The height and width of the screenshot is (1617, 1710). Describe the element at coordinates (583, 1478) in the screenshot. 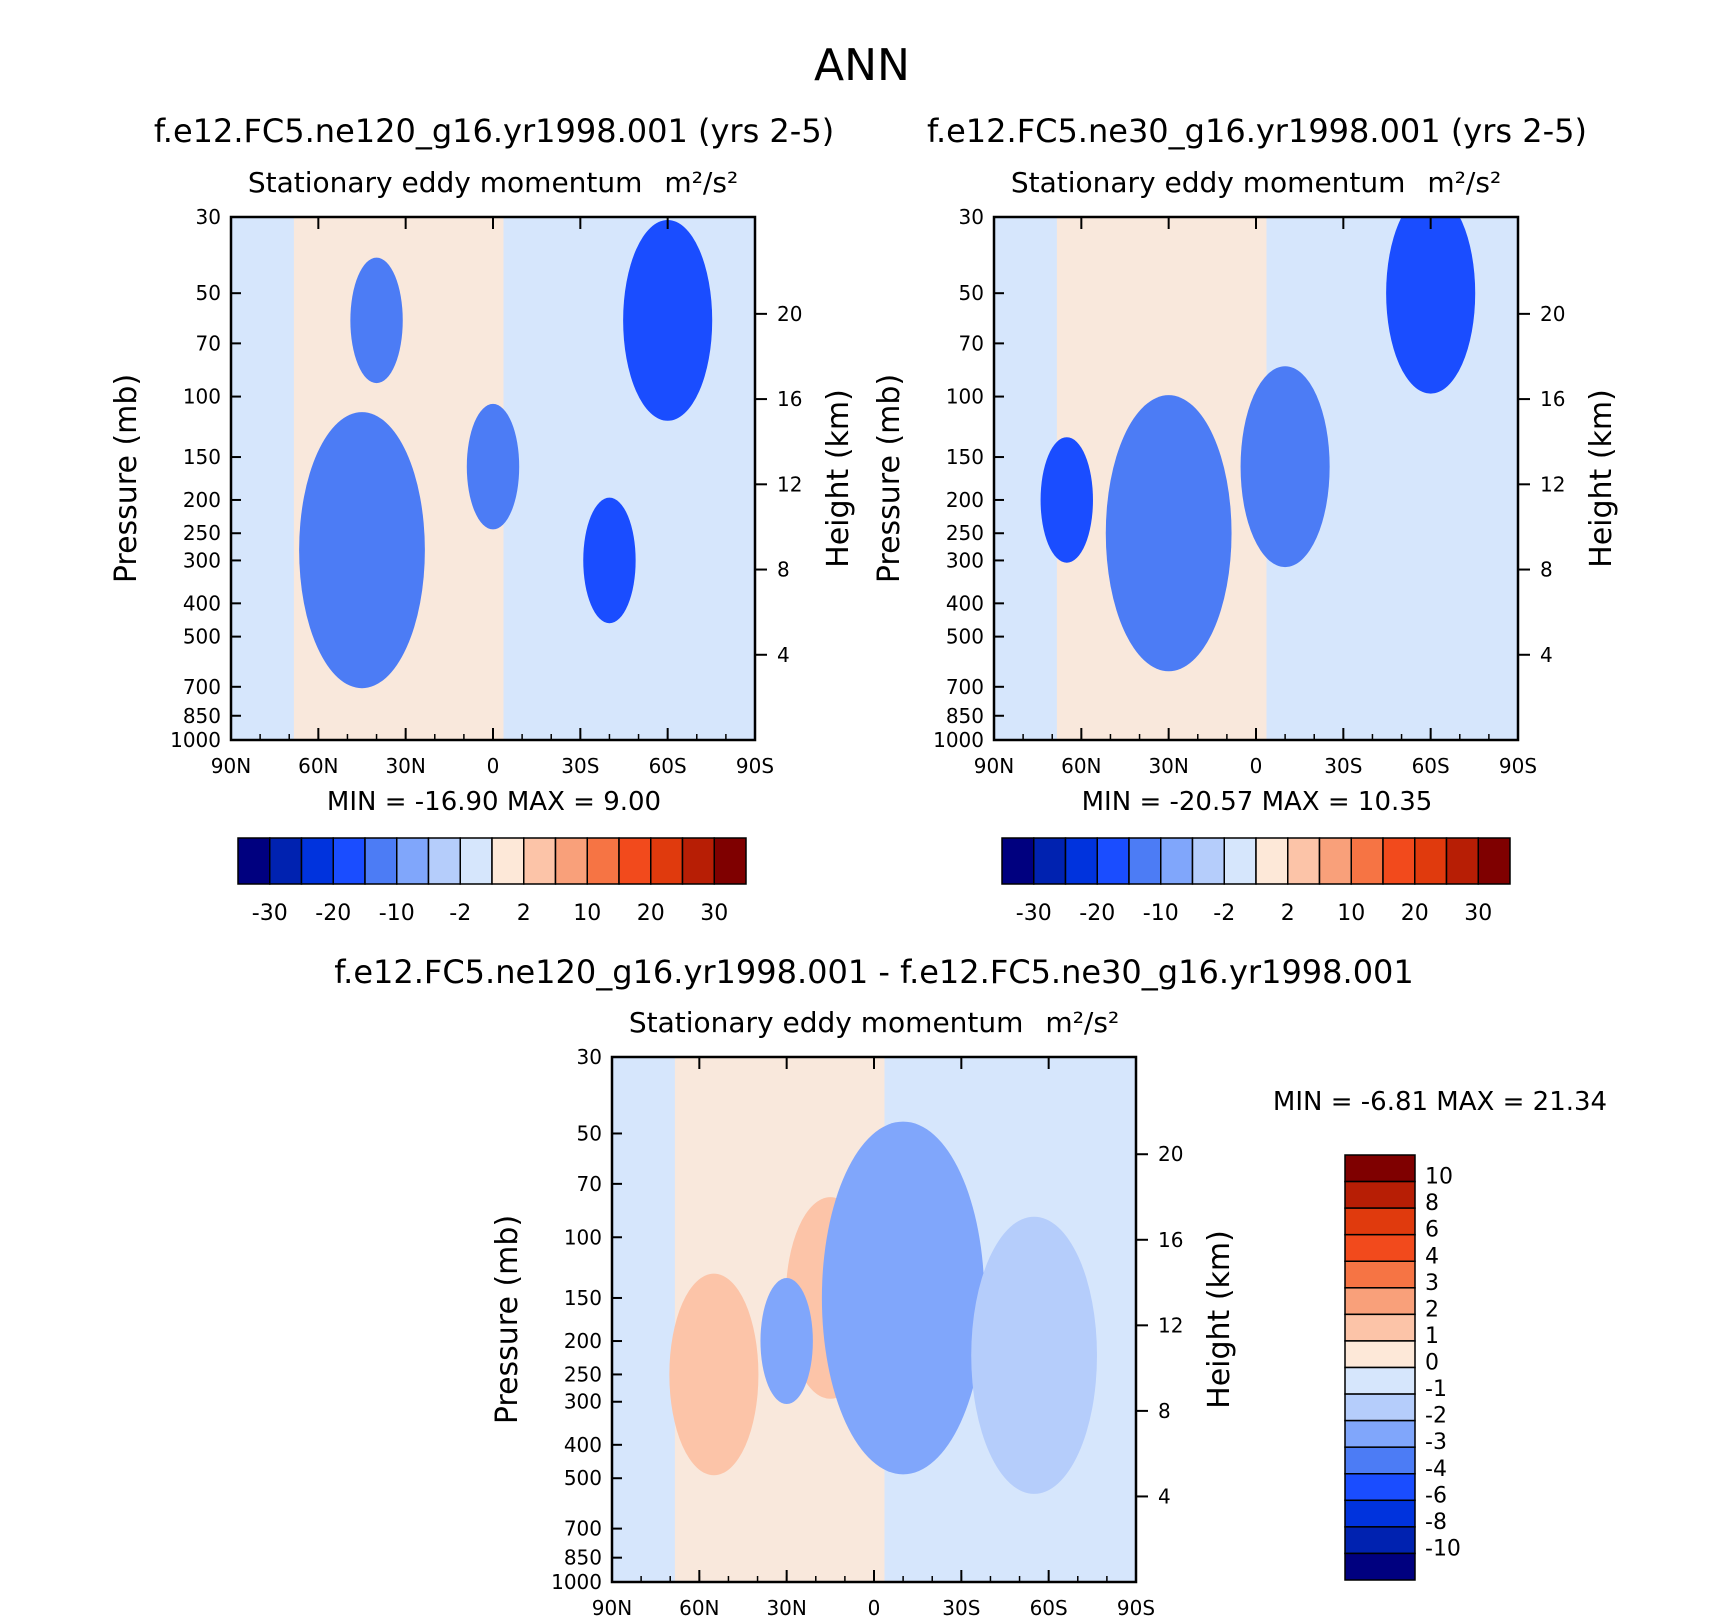

I see `y-tick-label: 500` at that location.